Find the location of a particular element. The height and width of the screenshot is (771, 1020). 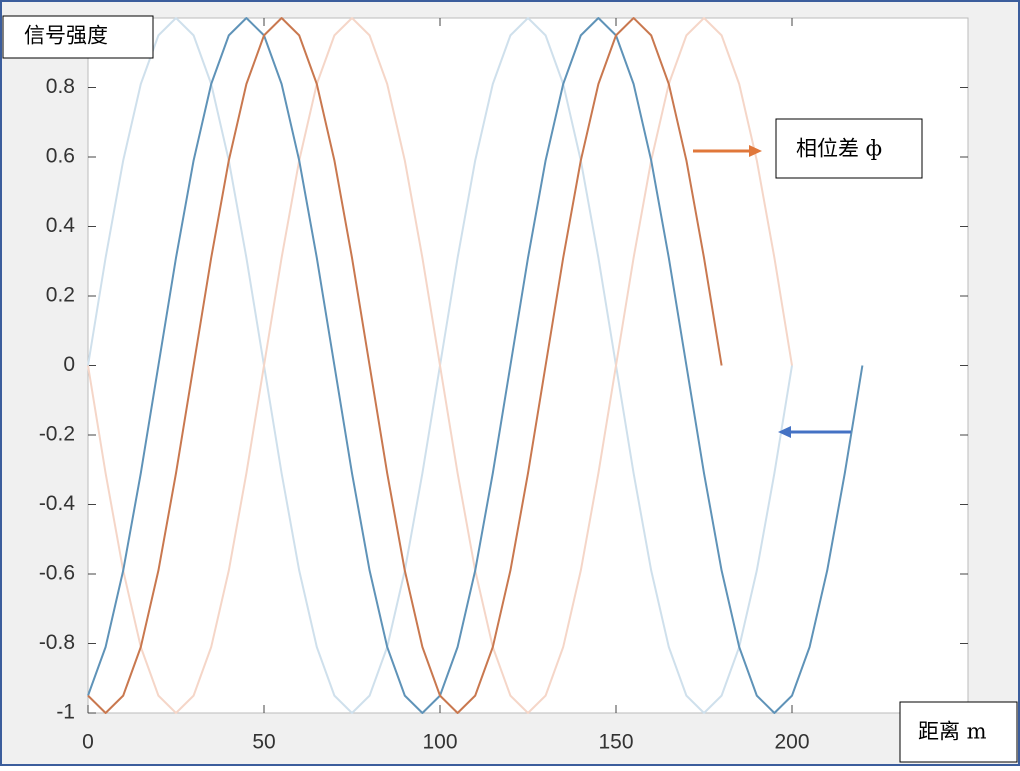

x-tick-label: 100 is located at coordinates (439, 742).